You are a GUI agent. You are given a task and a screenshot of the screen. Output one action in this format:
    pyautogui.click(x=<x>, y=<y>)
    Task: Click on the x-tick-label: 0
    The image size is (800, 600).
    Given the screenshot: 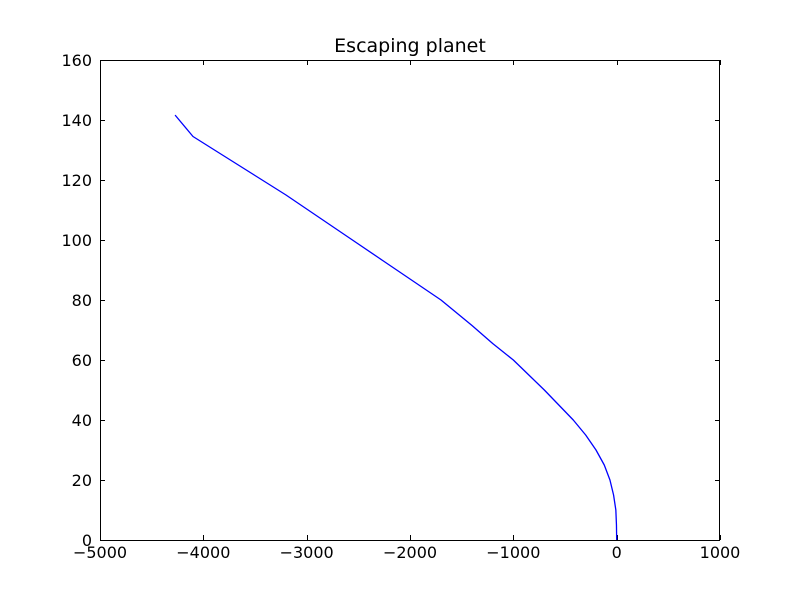 What is the action you would take?
    pyautogui.click(x=617, y=552)
    